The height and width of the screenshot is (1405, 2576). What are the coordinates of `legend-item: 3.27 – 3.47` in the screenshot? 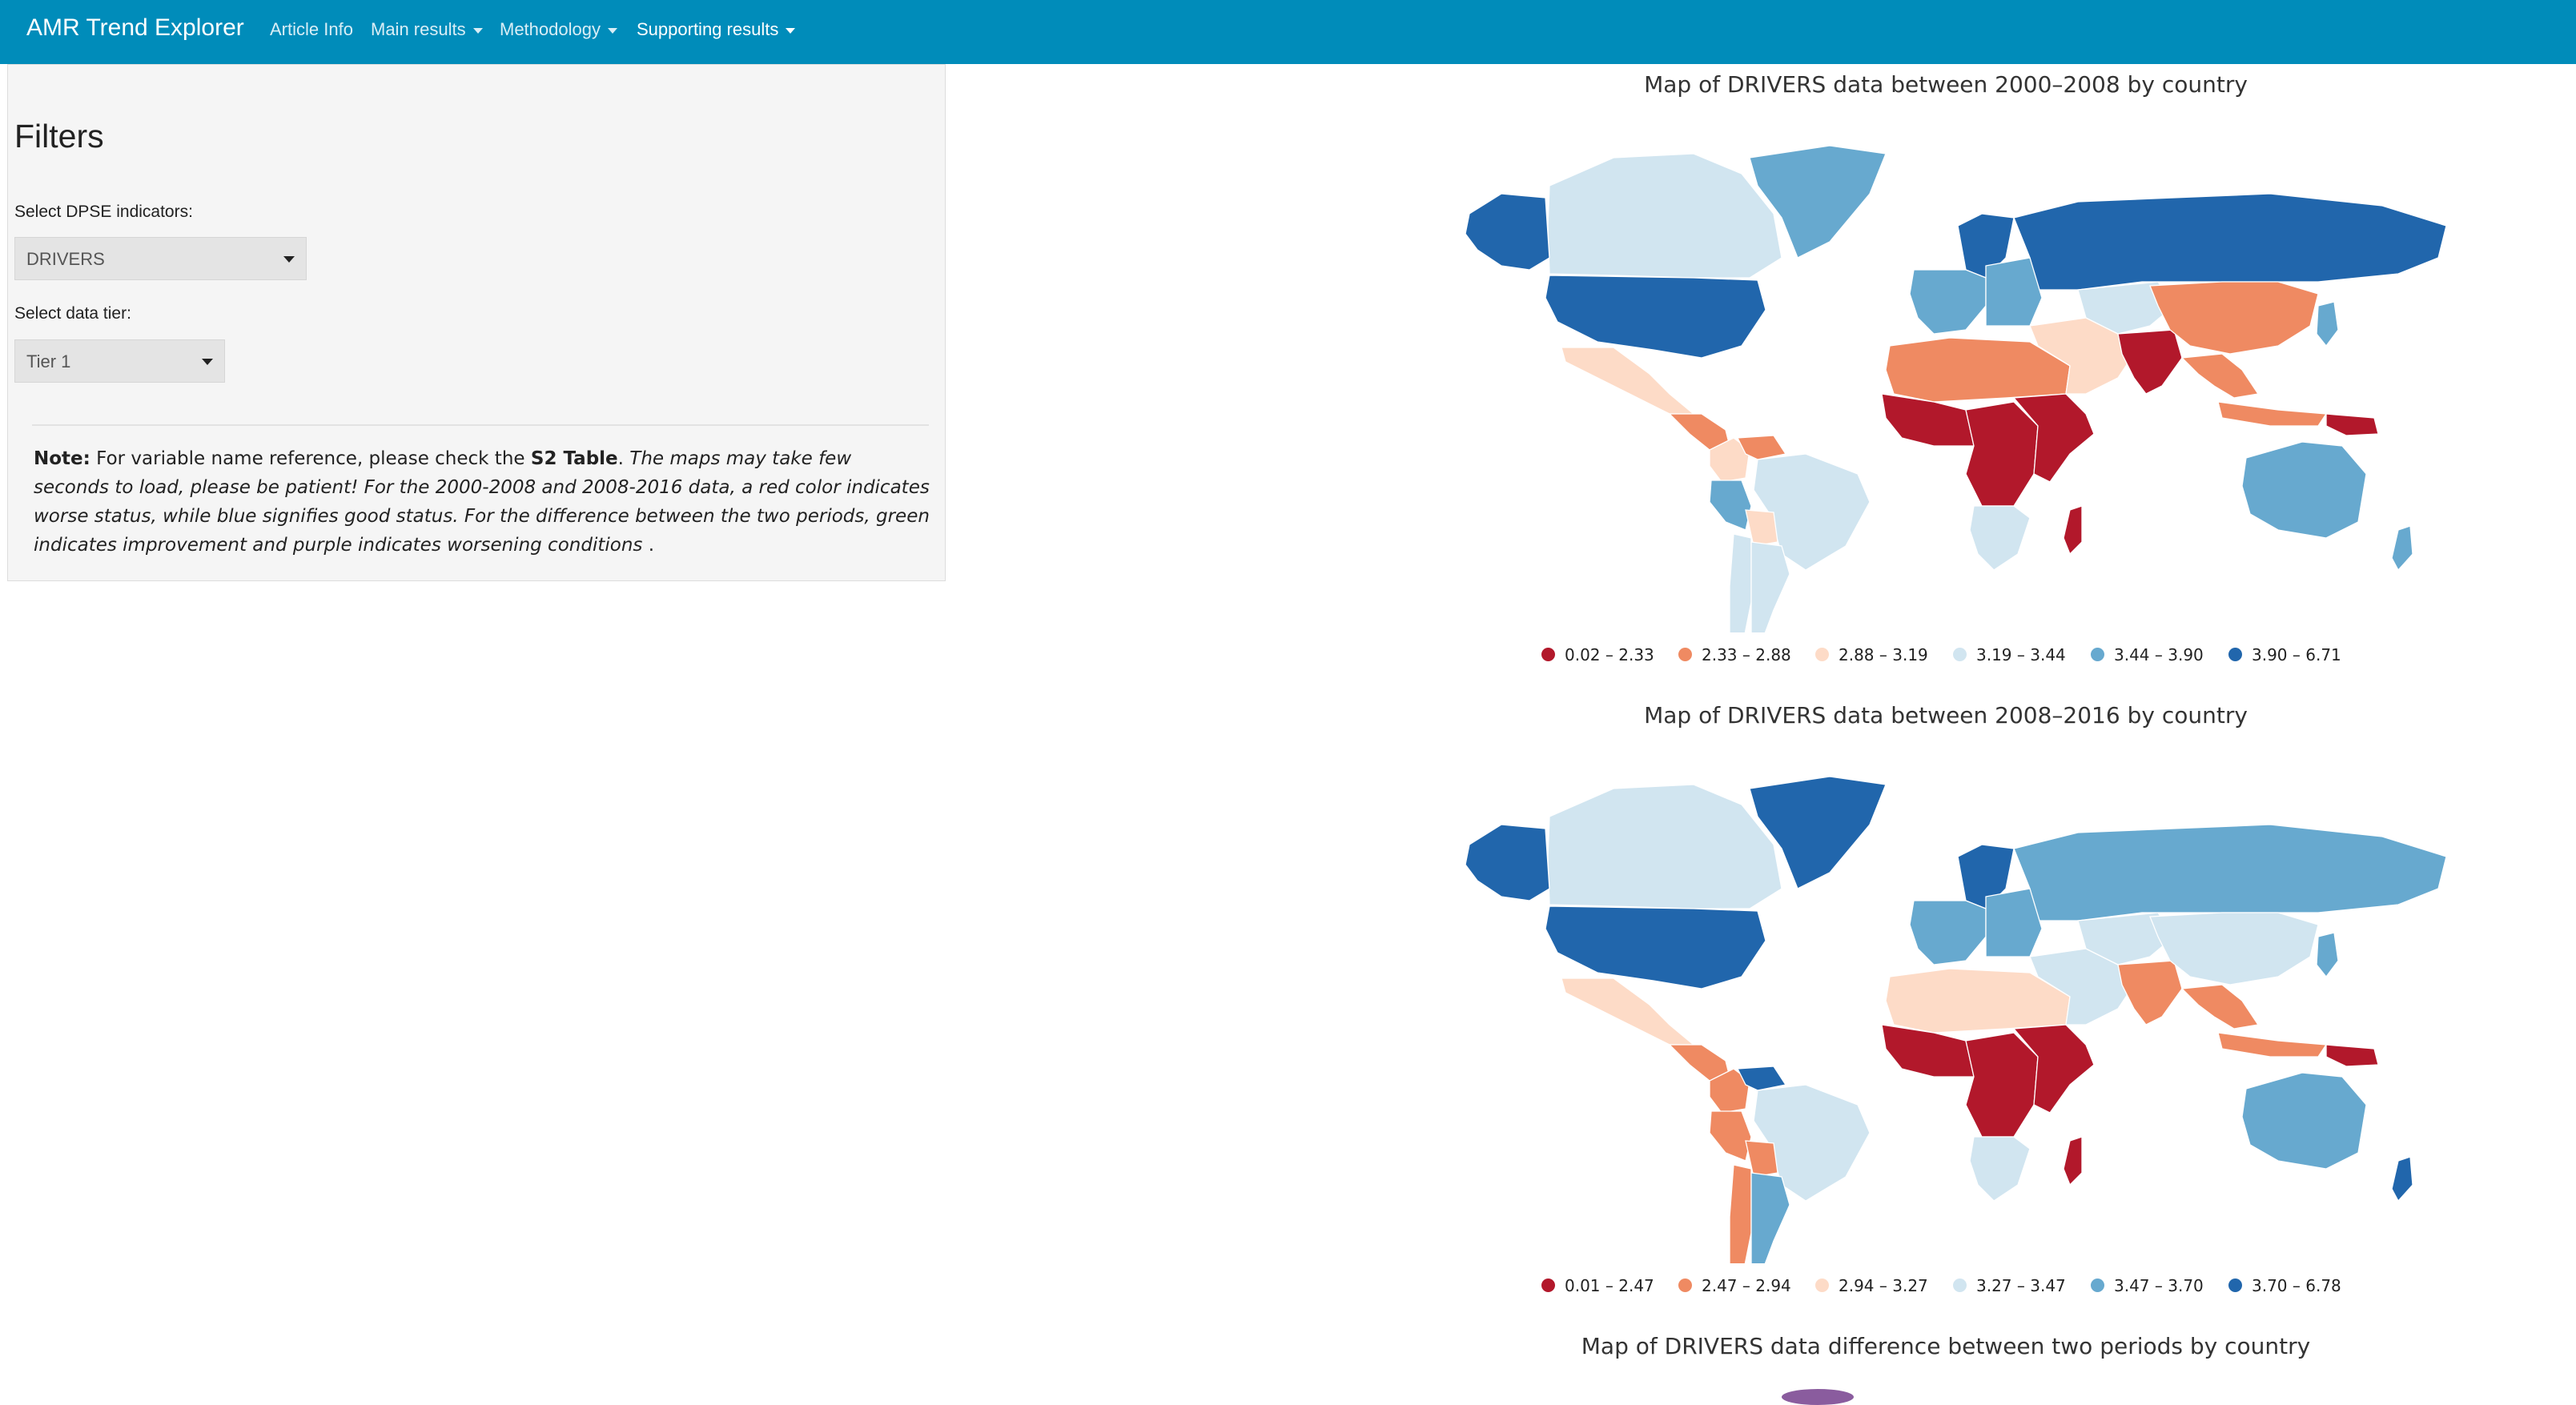 It's located at (2009, 1285).